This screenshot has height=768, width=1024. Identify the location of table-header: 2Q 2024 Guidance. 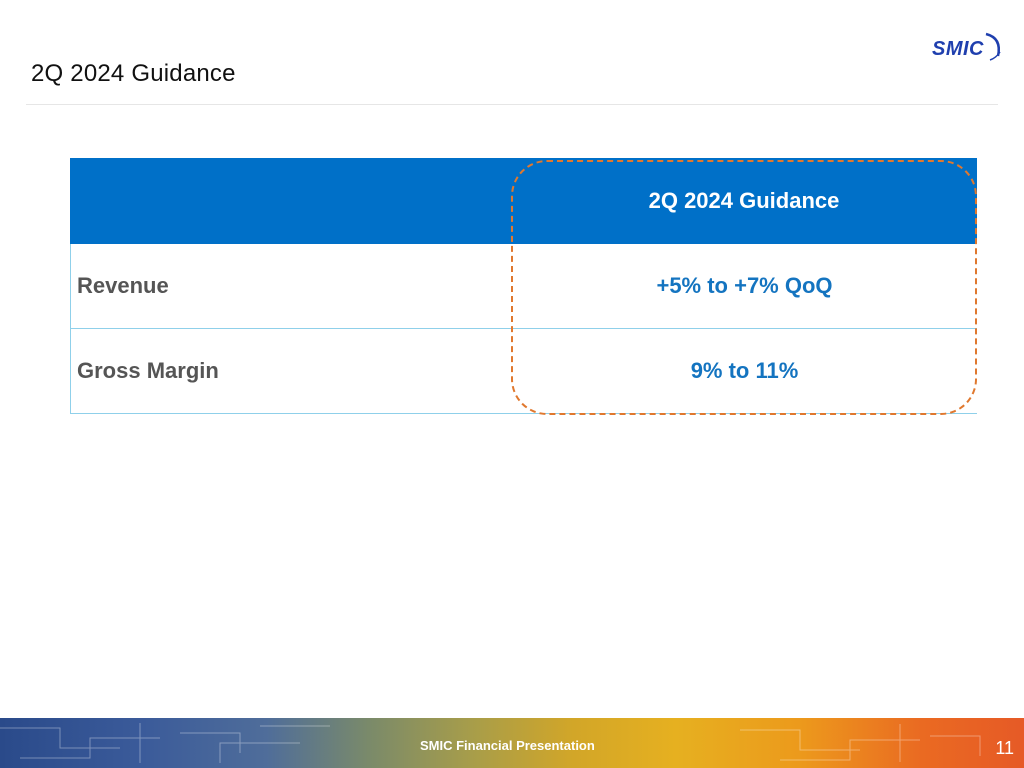
(523, 201).